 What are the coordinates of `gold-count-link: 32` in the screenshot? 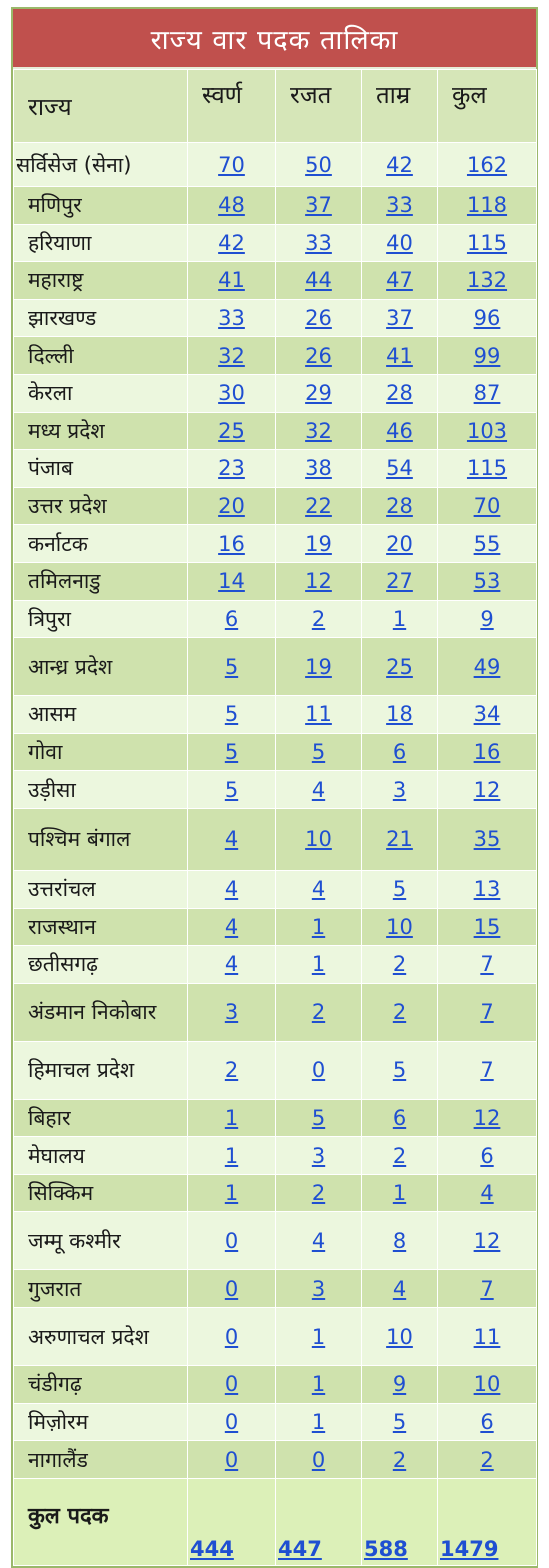 It's located at (231, 355).